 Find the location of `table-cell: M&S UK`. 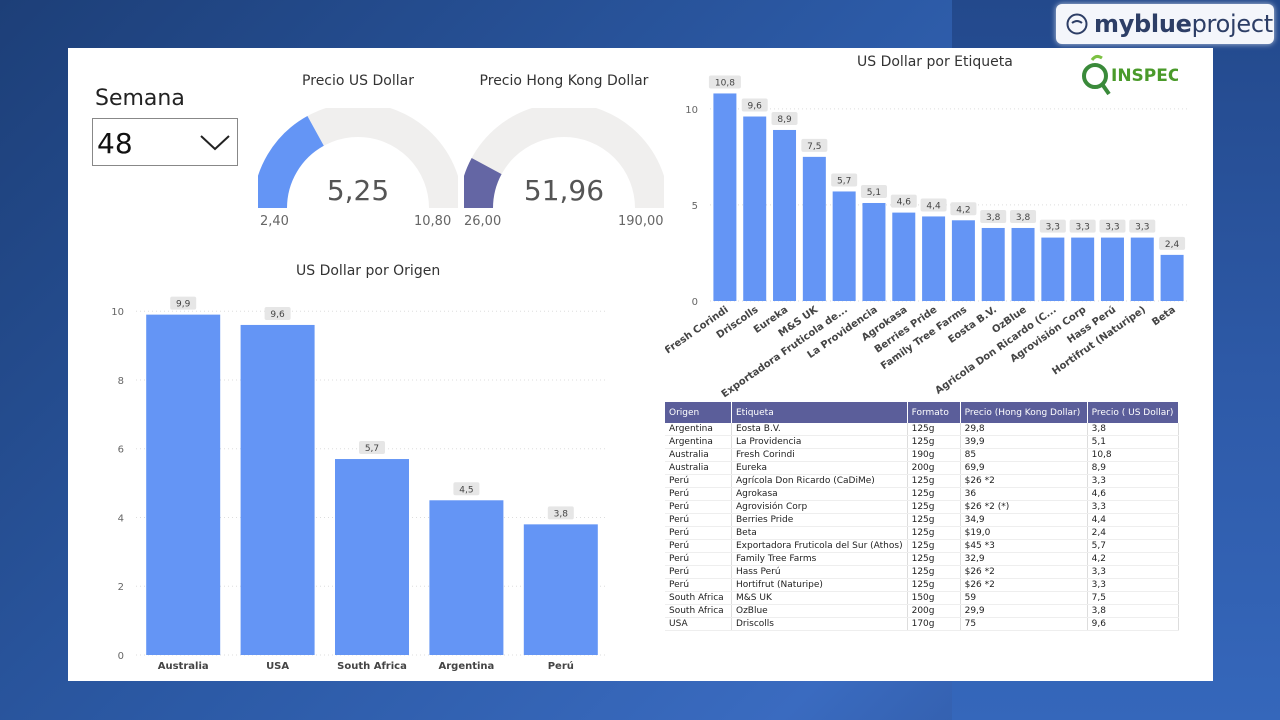

table-cell: M&S UK is located at coordinates (819, 598).